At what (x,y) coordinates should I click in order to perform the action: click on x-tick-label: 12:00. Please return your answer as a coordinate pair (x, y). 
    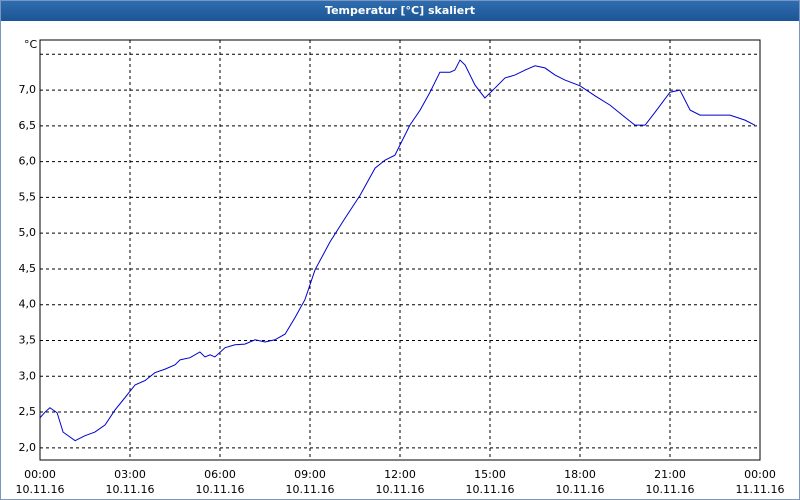
    Looking at the image, I should click on (400, 474).